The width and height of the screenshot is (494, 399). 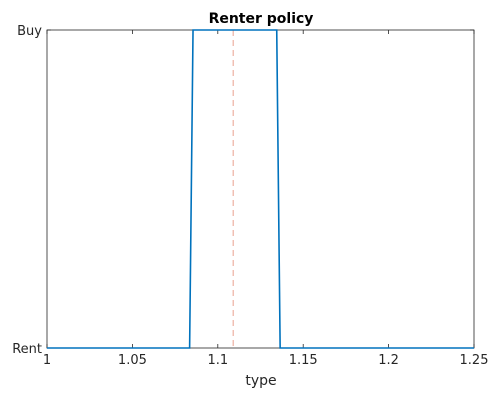 I want to click on y-tick-label: Buy, so click(x=29, y=31).